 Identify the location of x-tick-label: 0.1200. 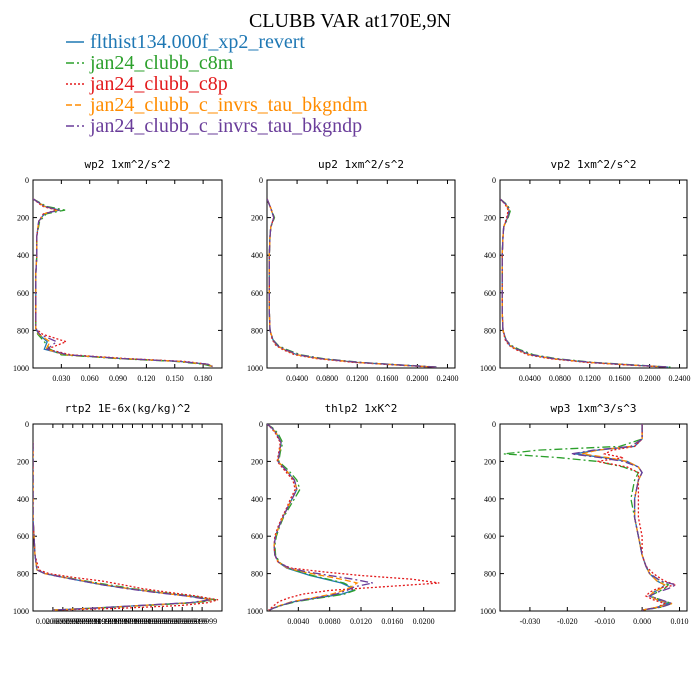
(357, 378).